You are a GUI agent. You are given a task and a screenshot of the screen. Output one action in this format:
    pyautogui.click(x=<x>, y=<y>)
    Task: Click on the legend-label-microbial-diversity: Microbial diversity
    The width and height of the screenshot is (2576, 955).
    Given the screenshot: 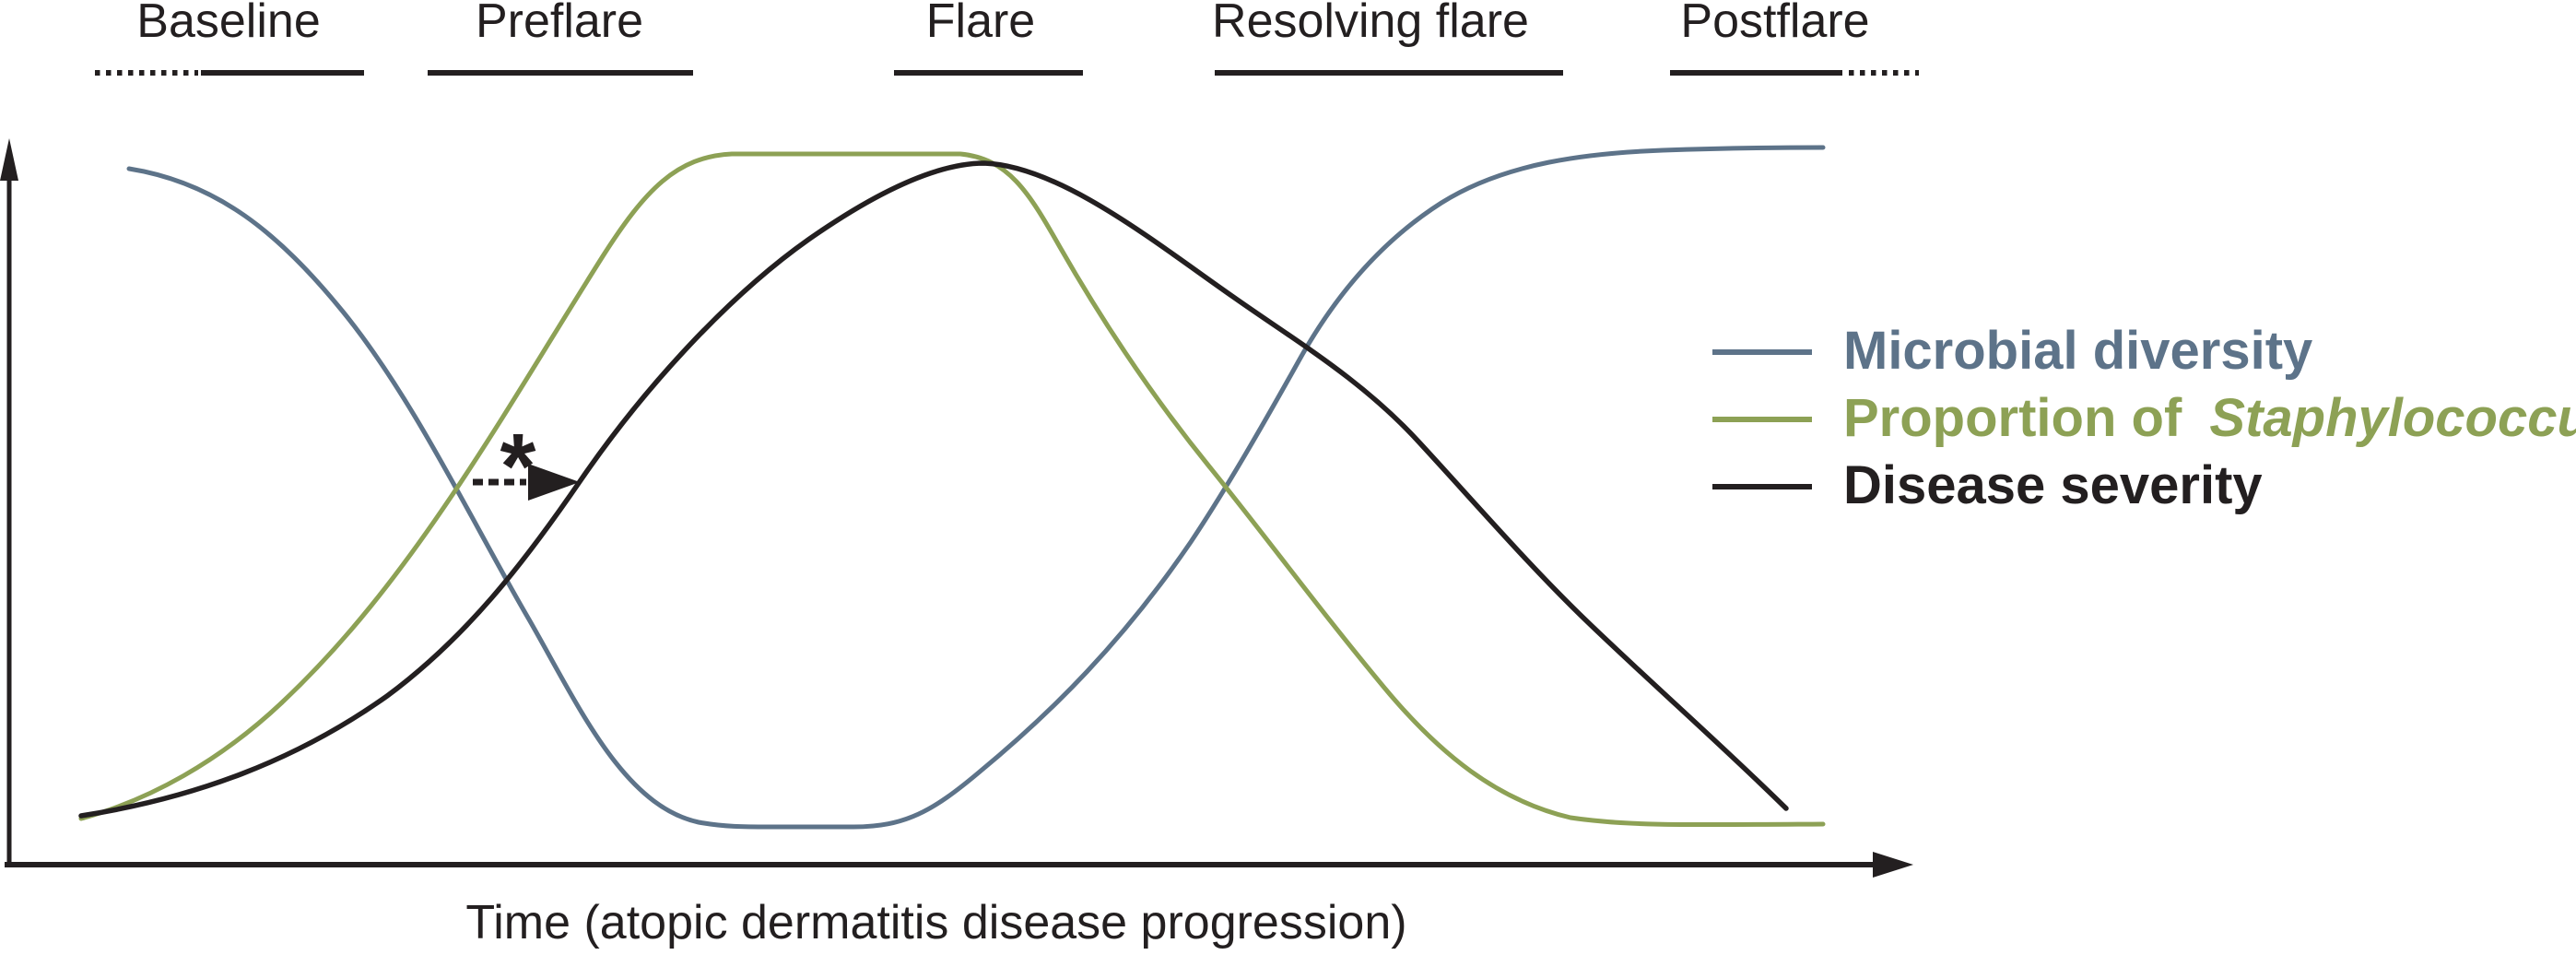 What is the action you would take?
    pyautogui.click(x=2077, y=351)
    